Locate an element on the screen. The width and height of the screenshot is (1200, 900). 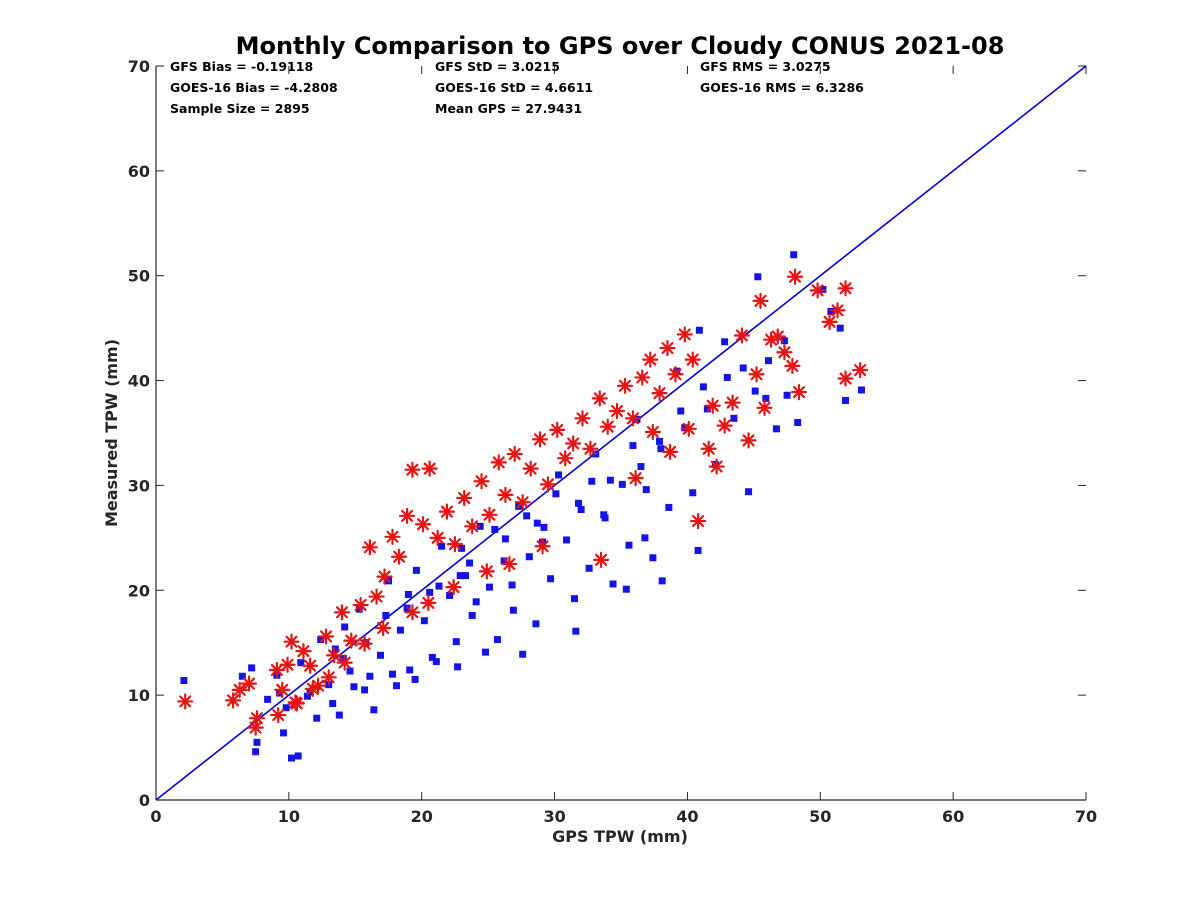
y-tick-label: 40 is located at coordinates (139, 381).